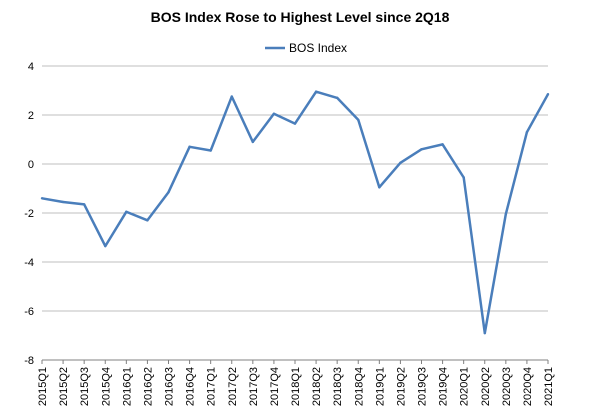 This screenshot has height=420, width=600. Describe the element at coordinates (465, 386) in the screenshot. I see `x-tick-label: 2020Q1` at that location.